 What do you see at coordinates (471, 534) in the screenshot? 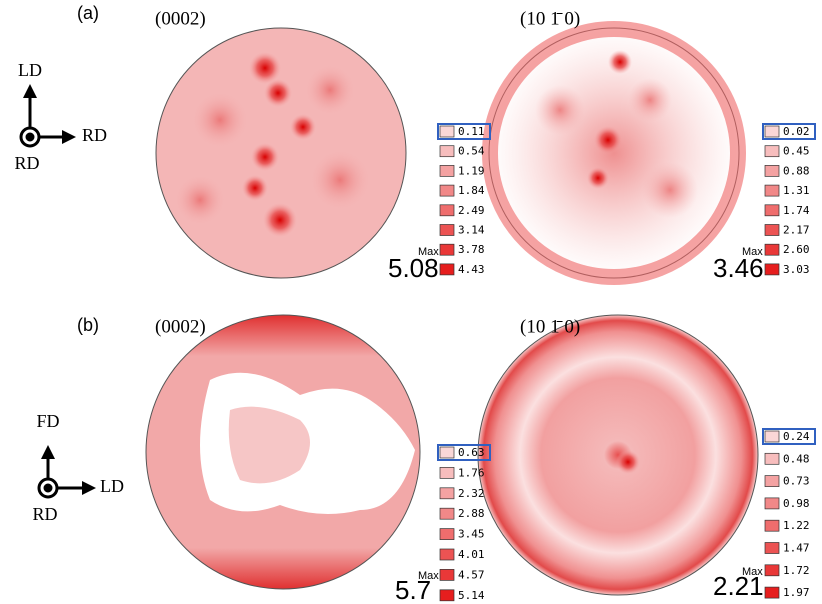
I see `level-value: 3.45` at bounding box center [471, 534].